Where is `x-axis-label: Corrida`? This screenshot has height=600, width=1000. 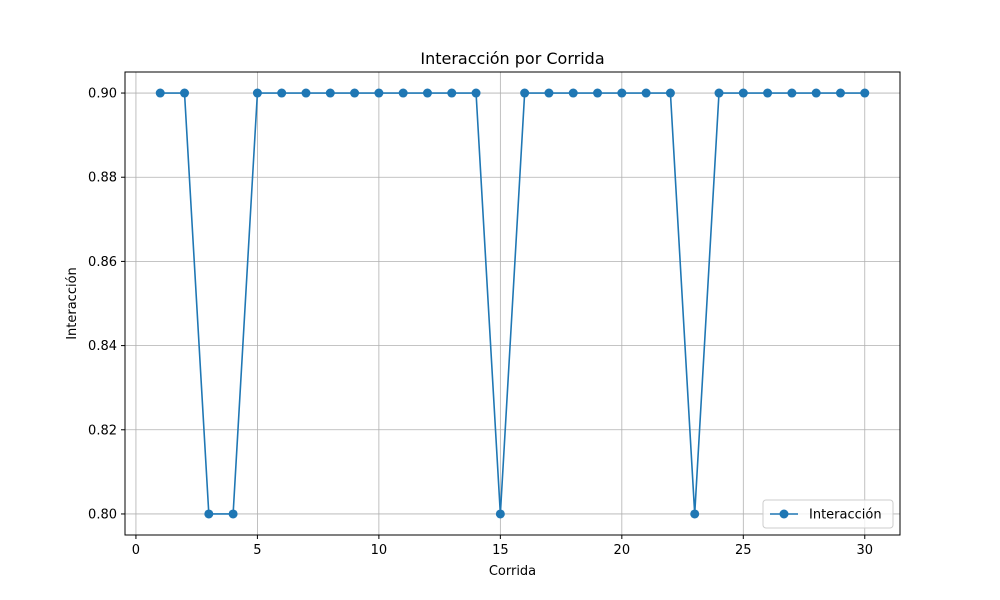
x-axis-label: Corrida is located at coordinates (512, 571).